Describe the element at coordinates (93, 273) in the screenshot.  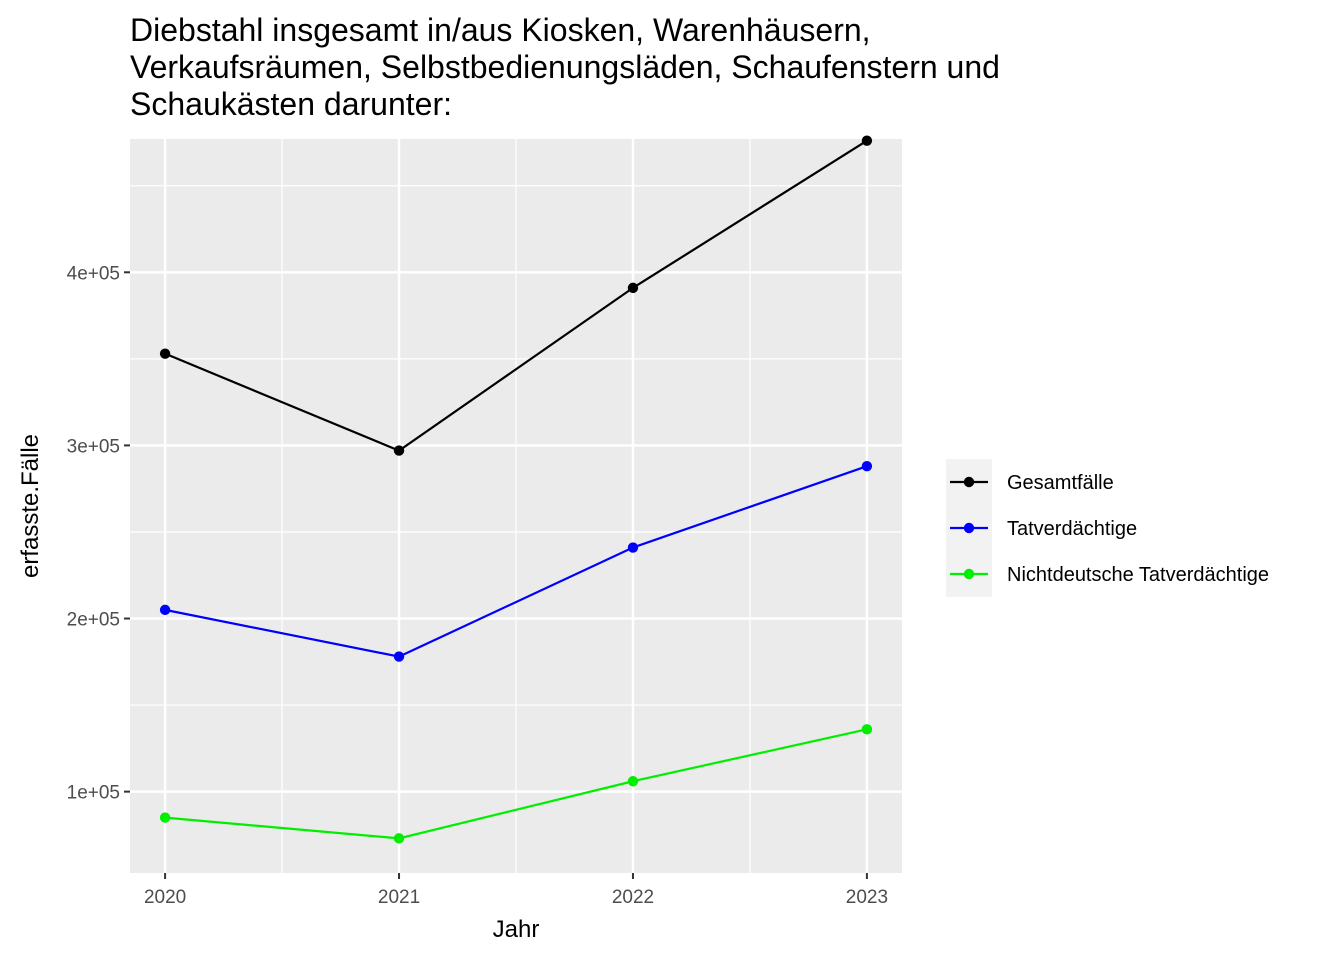
I see `y-tick-label: 4e+05` at that location.